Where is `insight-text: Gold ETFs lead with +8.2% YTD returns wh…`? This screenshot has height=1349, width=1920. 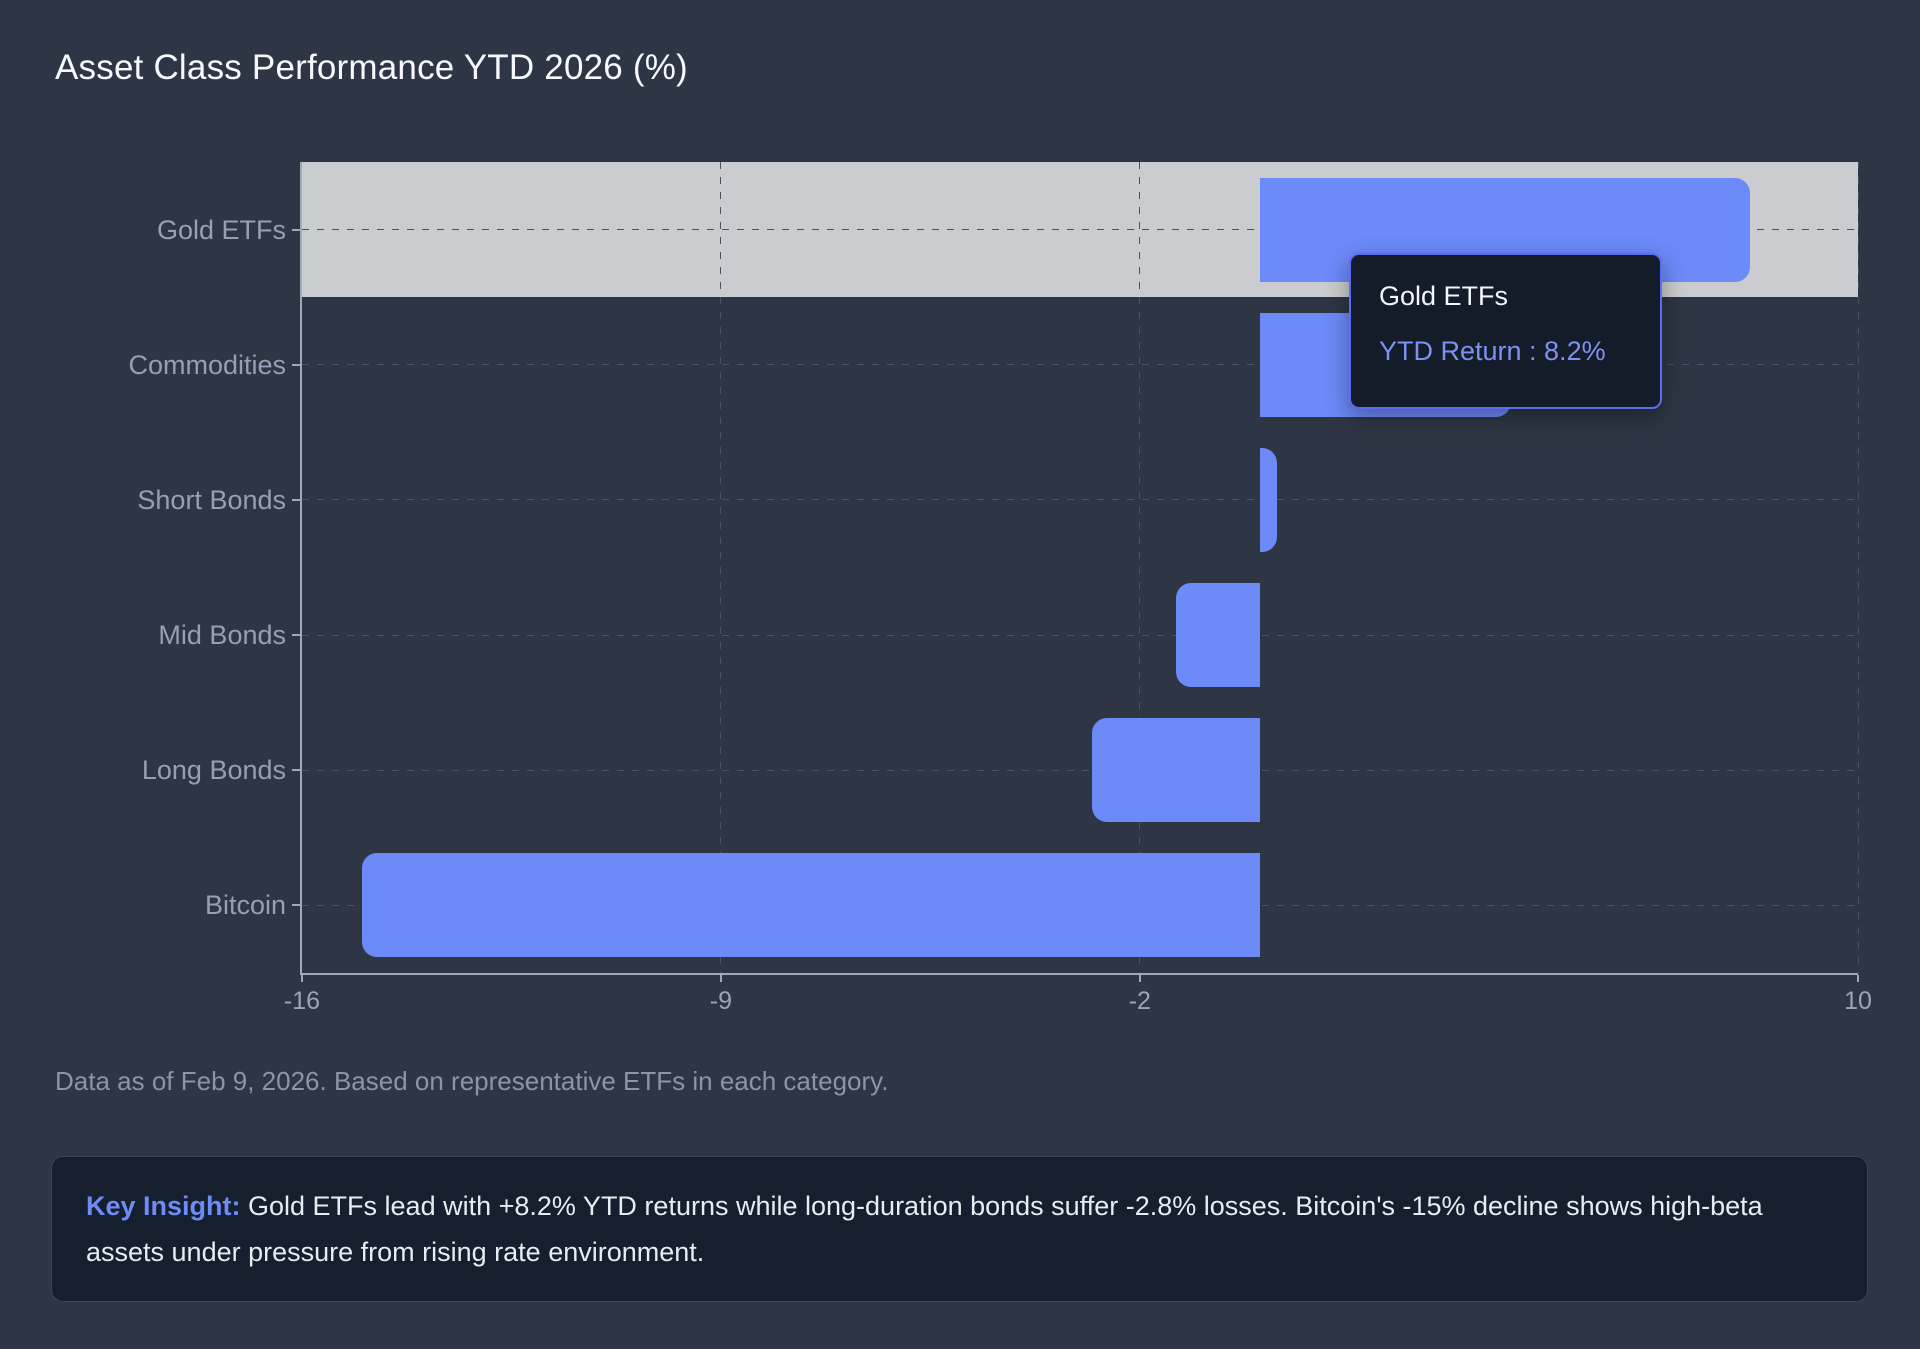
insight-text: Gold ETFs lead with +8.2% YTD returns wh… is located at coordinates (924, 1229).